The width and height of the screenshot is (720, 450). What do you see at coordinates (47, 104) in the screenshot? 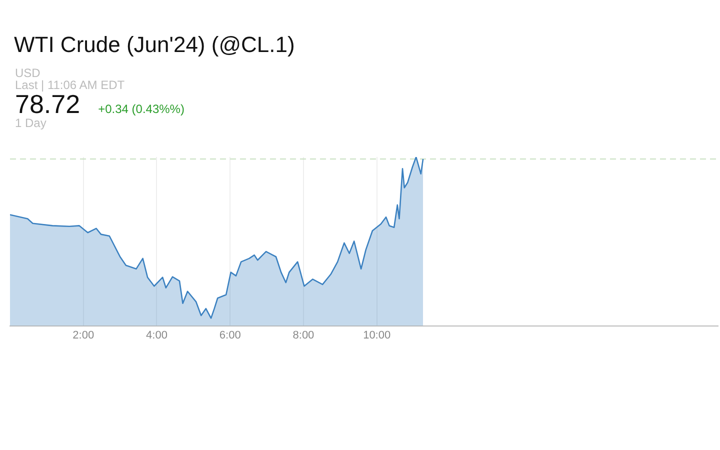
I see `text: 78.72` at bounding box center [47, 104].